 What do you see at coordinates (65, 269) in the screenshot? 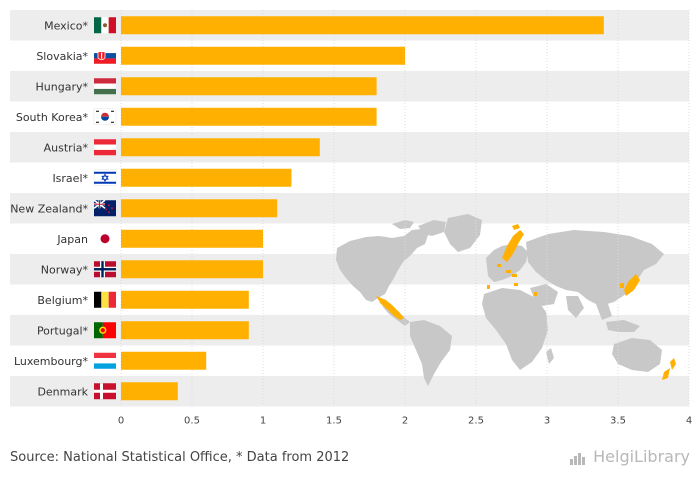
I see `category-label: Norway*` at bounding box center [65, 269].